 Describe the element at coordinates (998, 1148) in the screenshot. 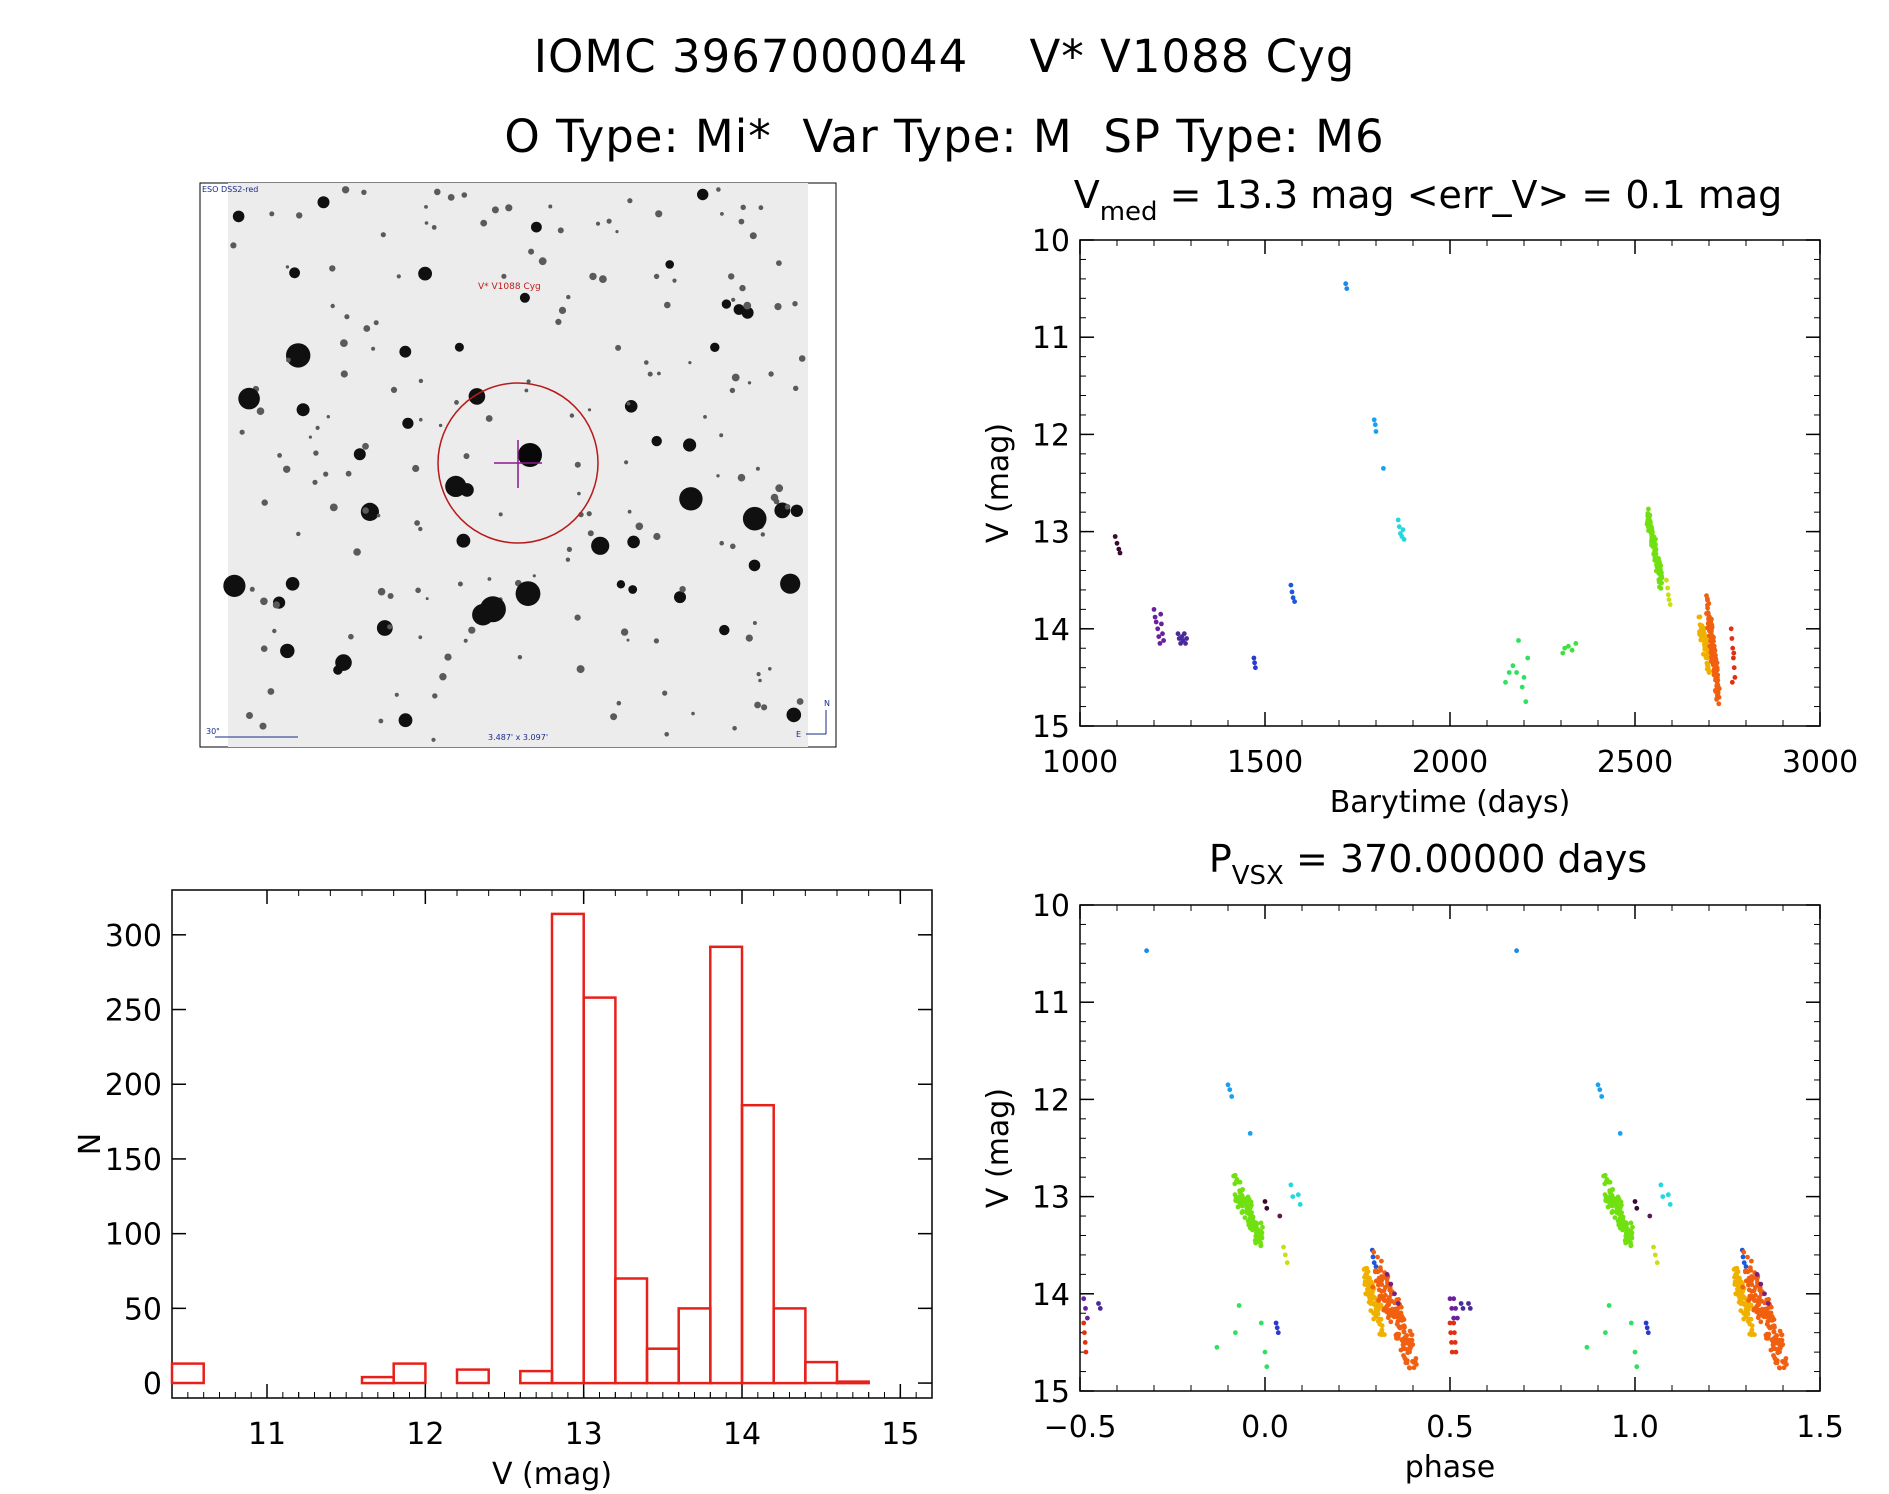

I see `phased-ylabel: V (mag)` at that location.